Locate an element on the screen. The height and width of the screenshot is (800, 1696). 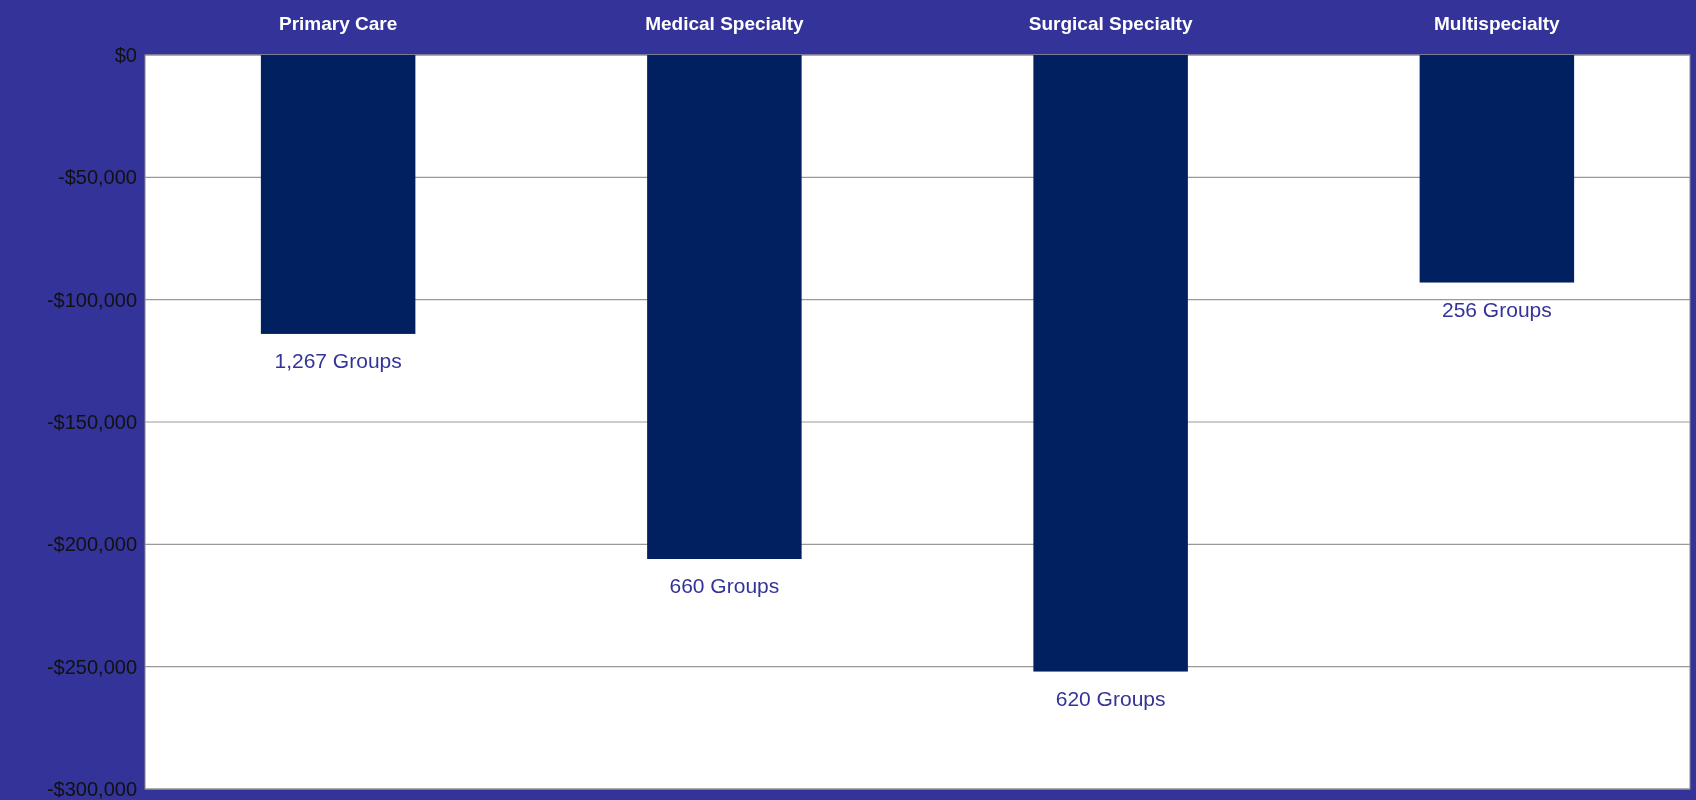
y-tick-label: -$50,000 is located at coordinates (97, 177).